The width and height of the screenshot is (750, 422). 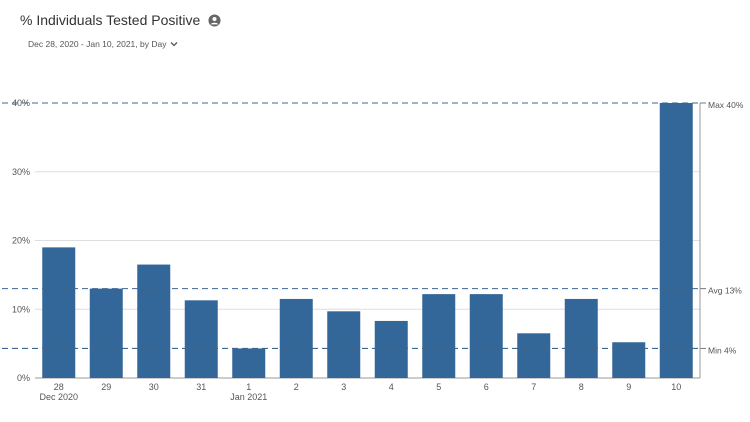 What do you see at coordinates (23, 378) in the screenshot?
I see `y-tick-label: 0%` at bounding box center [23, 378].